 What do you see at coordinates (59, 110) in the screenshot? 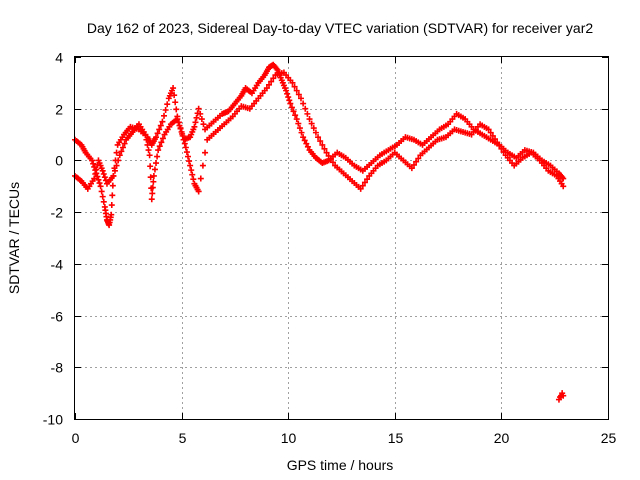
I see `y-tick-label: 2` at bounding box center [59, 110].